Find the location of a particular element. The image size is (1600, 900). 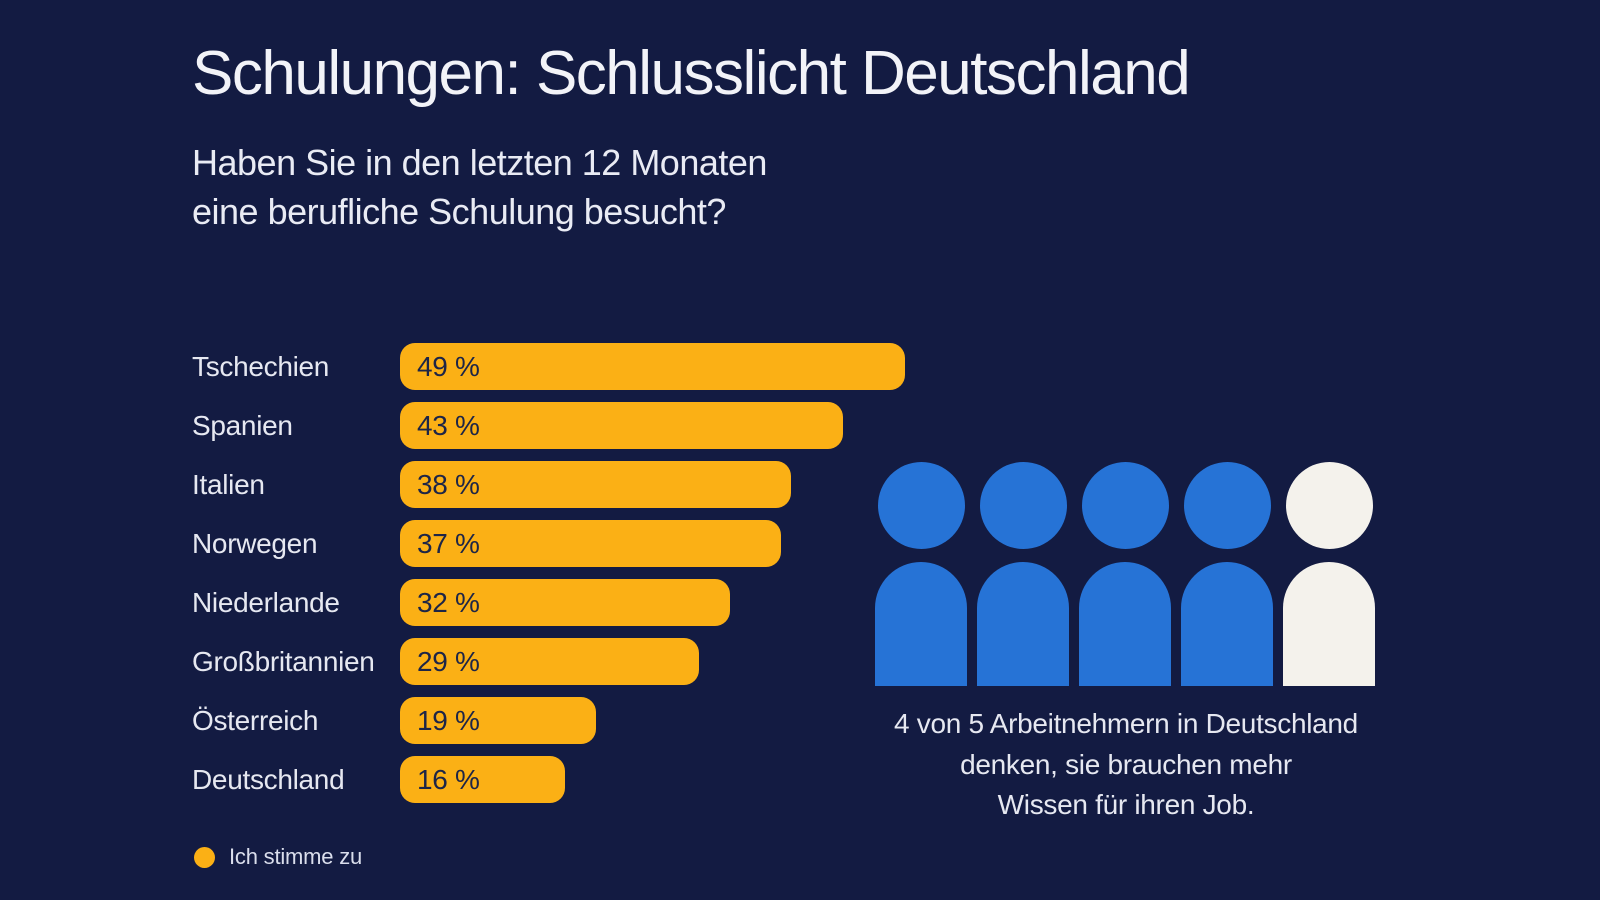

bar-label: Italien is located at coordinates (228, 484).